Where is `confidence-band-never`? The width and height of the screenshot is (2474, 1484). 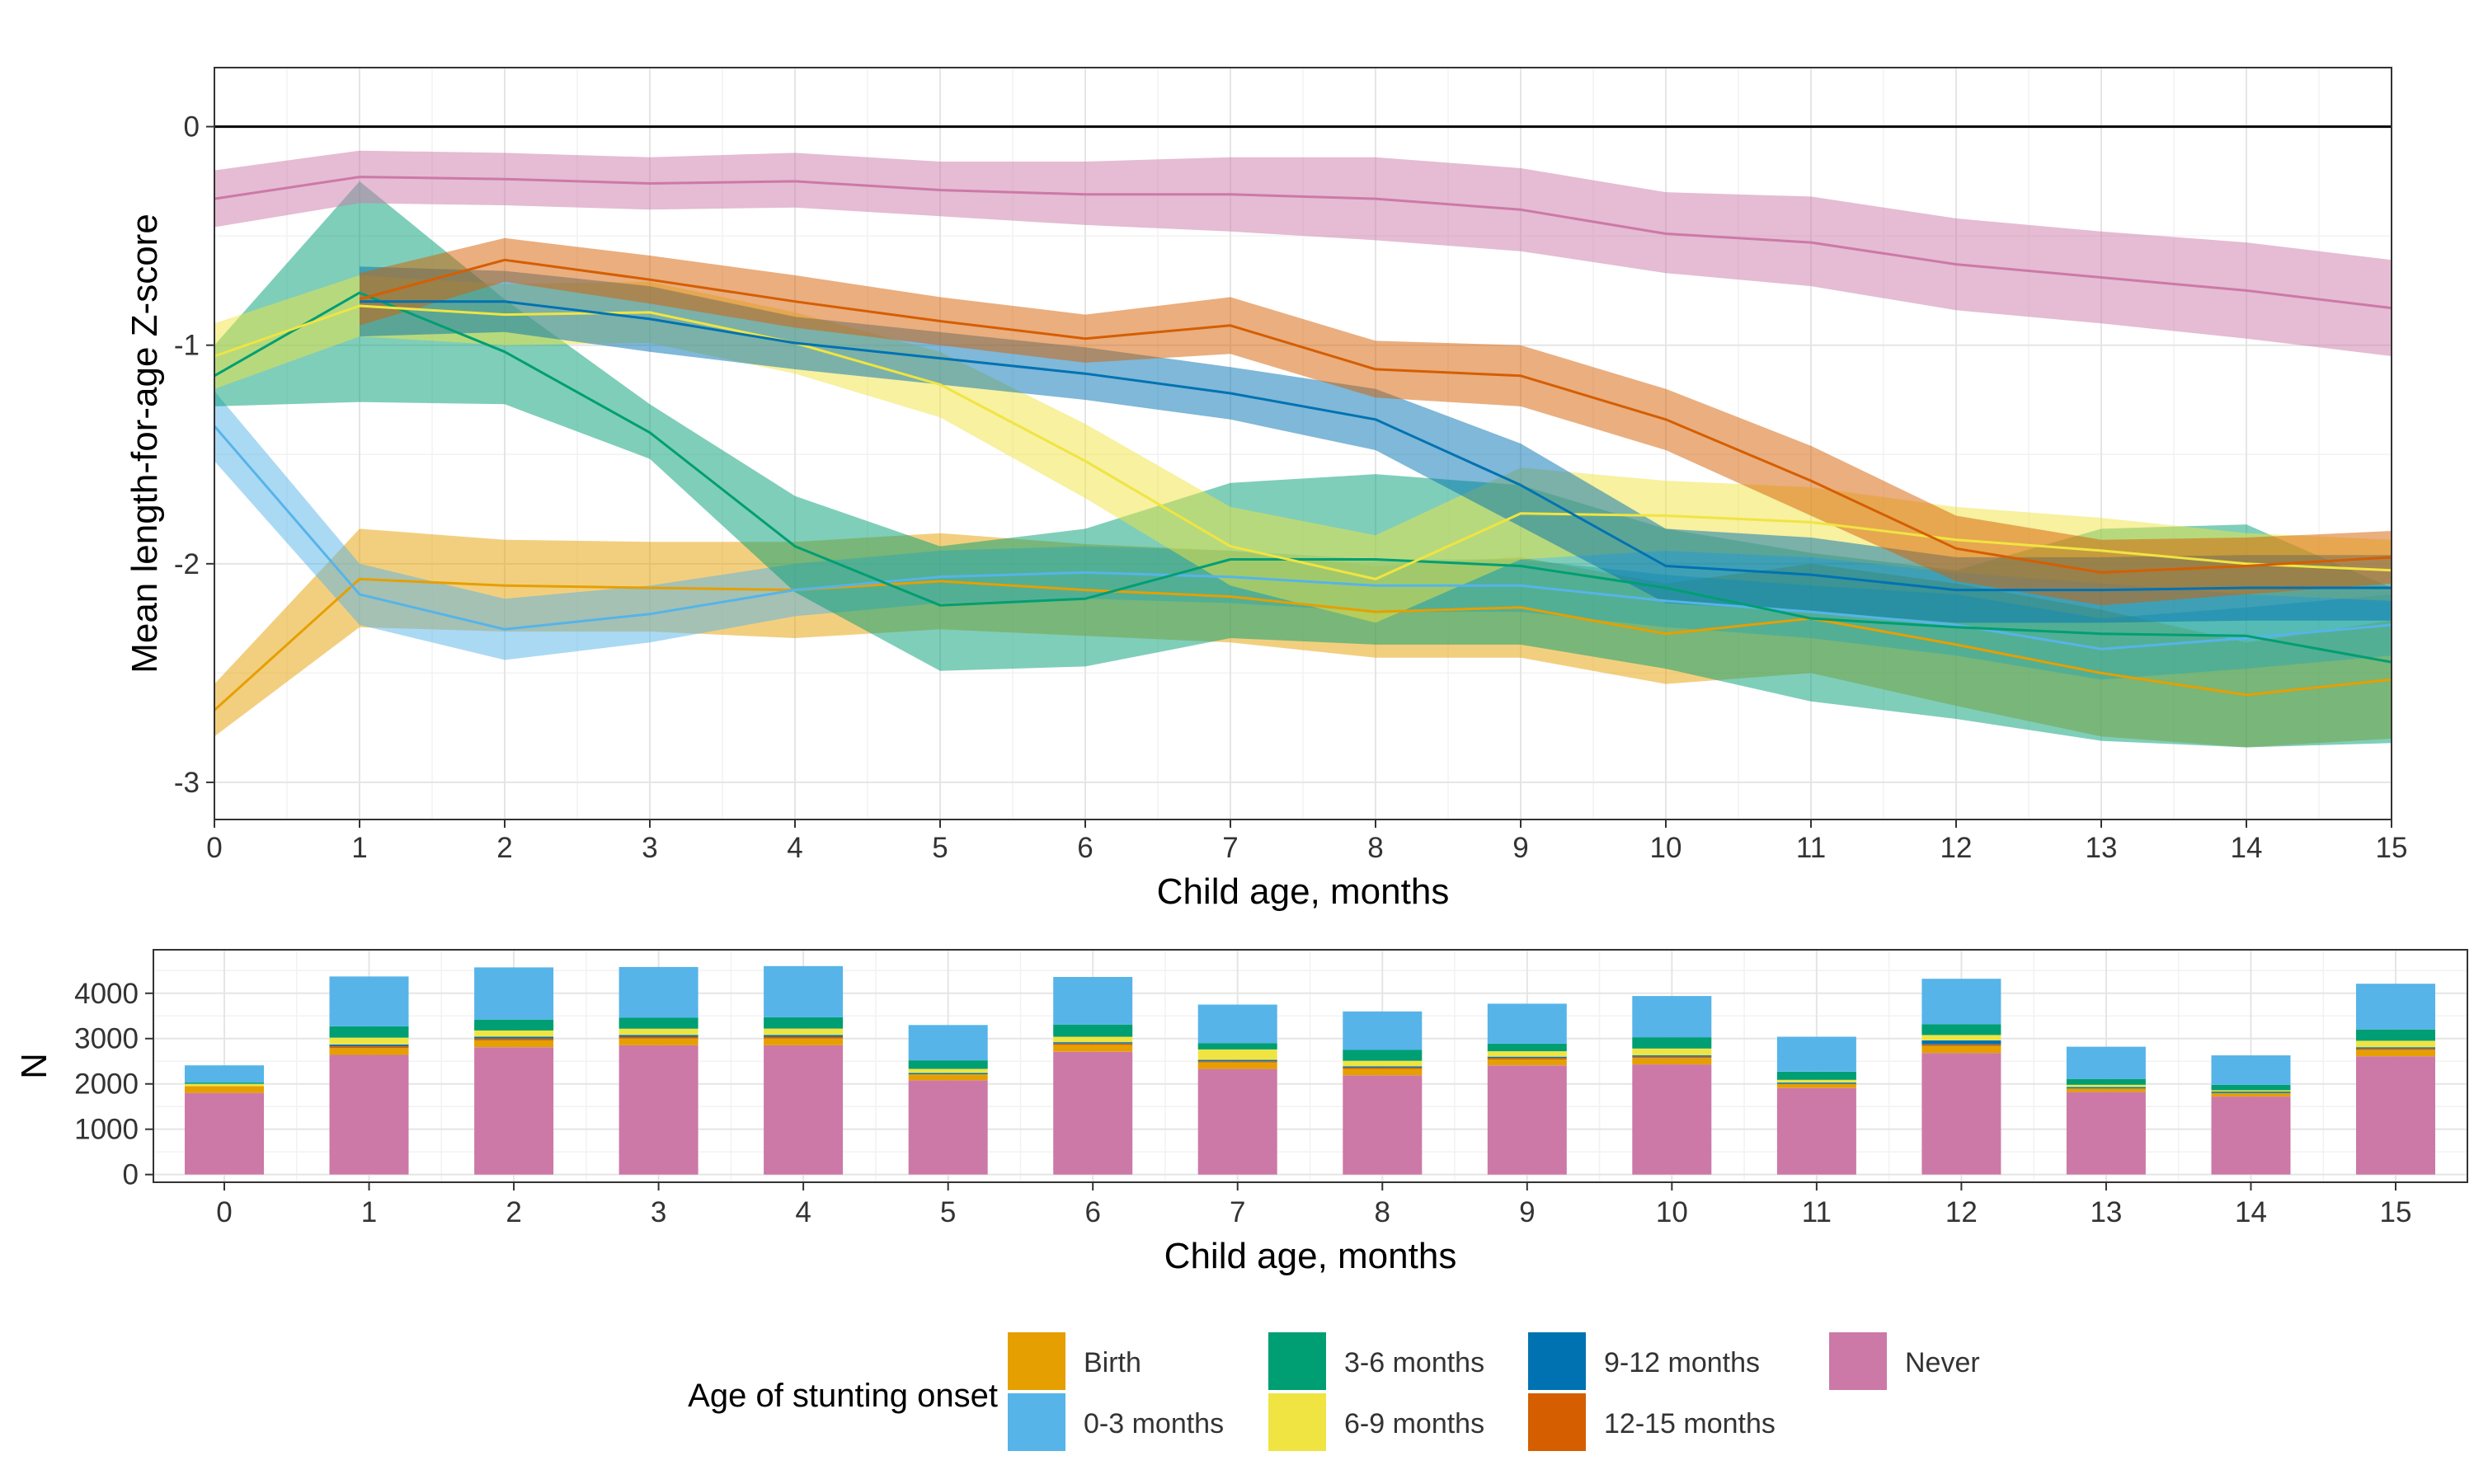 confidence-band-never is located at coordinates (1303, 253).